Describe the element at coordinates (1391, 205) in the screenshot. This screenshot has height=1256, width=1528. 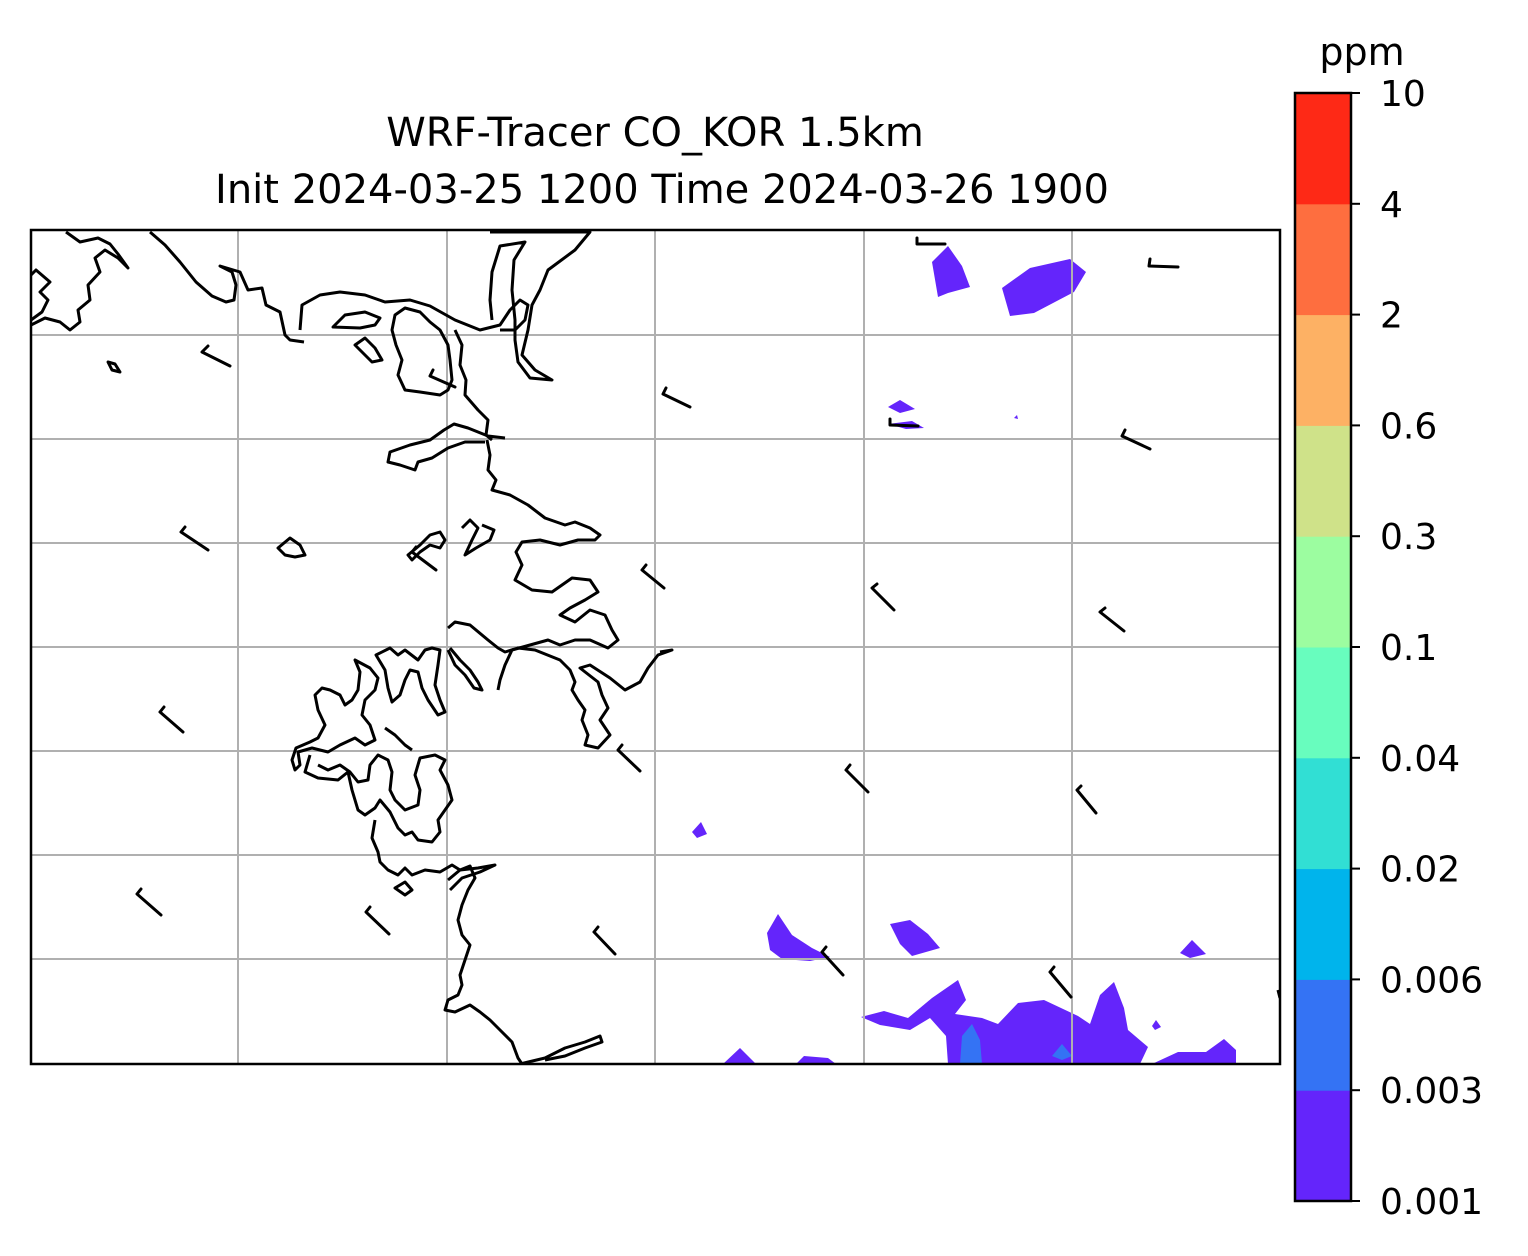
I see `colorbar-tick-label: 4` at that location.